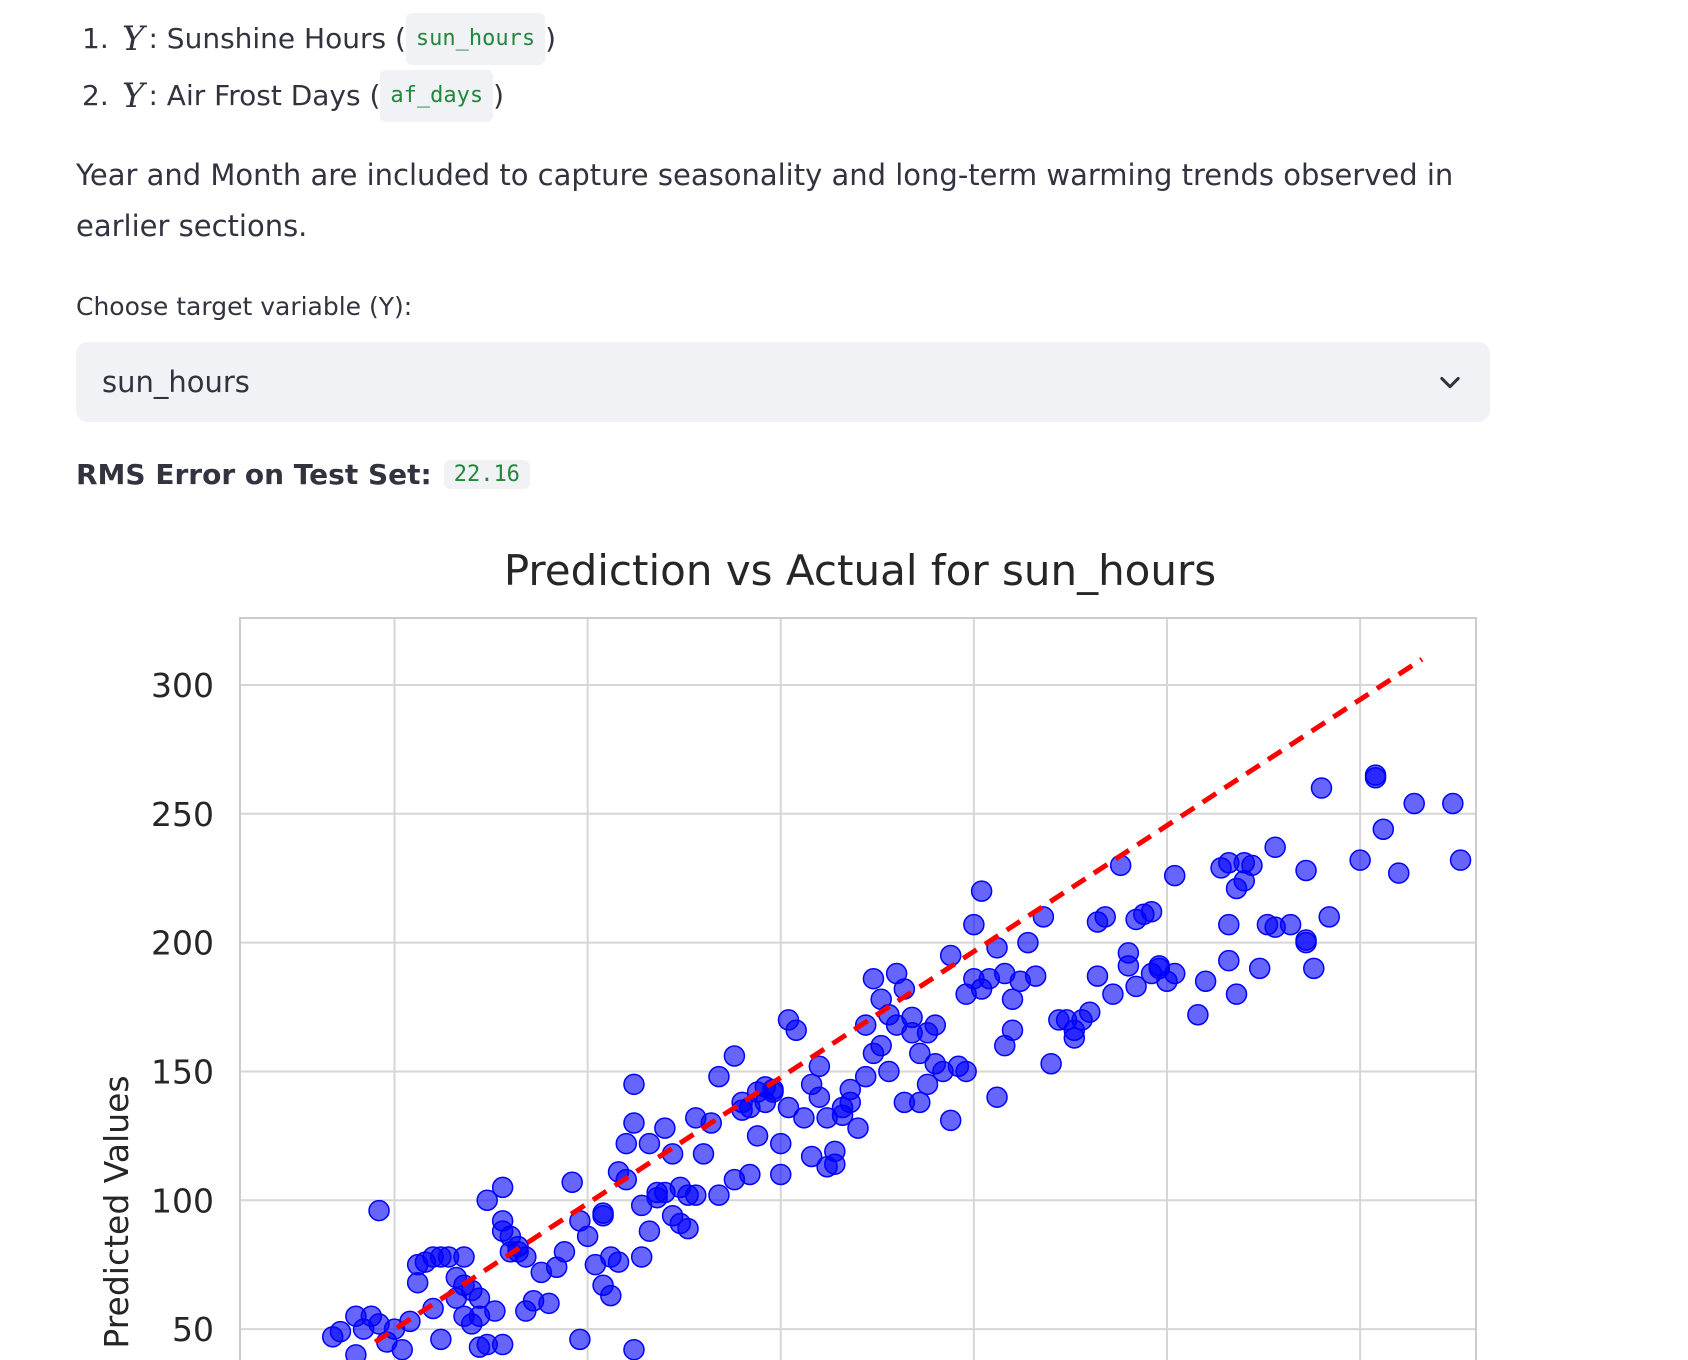 The image size is (1688, 1360). Describe the element at coordinates (95, 95) in the screenshot. I see `list-number: 2.` at that location.